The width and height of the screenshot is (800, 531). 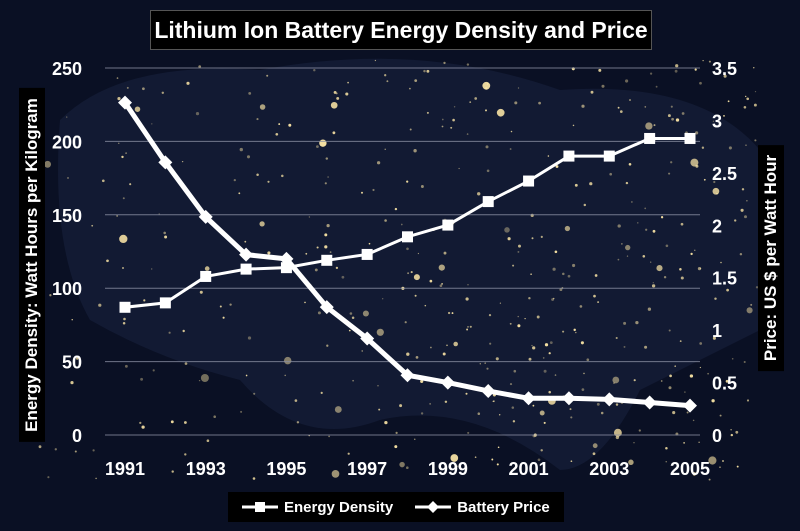 What do you see at coordinates (286, 469) in the screenshot?
I see `x-tick-label: 1995` at bounding box center [286, 469].